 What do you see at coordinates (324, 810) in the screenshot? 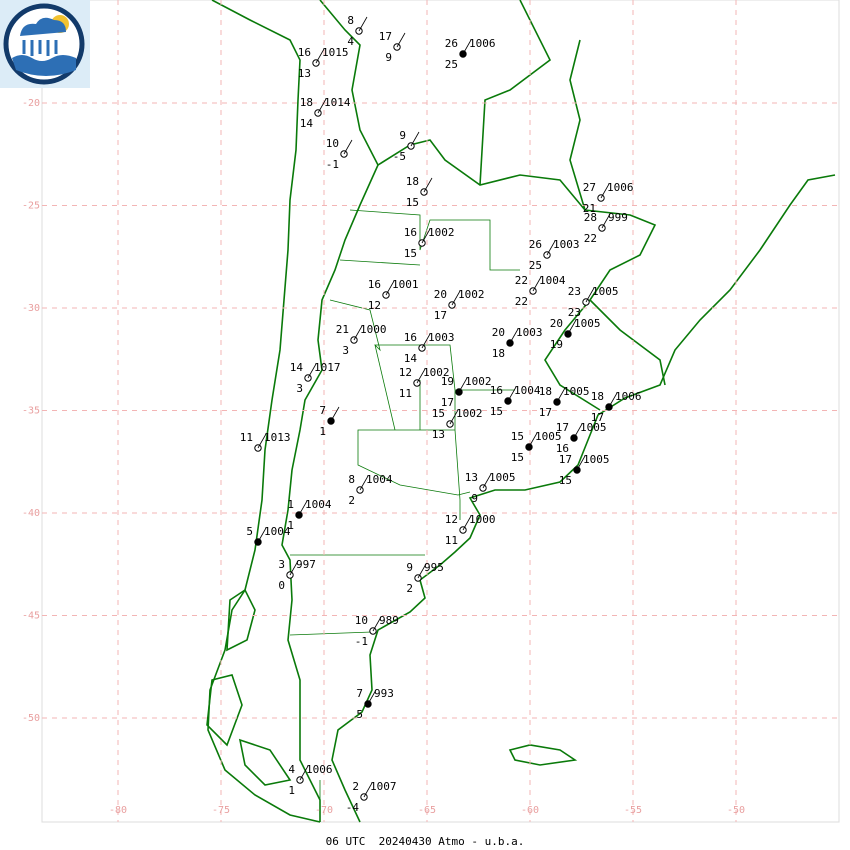
I see `lon-label: -70` at bounding box center [324, 810].